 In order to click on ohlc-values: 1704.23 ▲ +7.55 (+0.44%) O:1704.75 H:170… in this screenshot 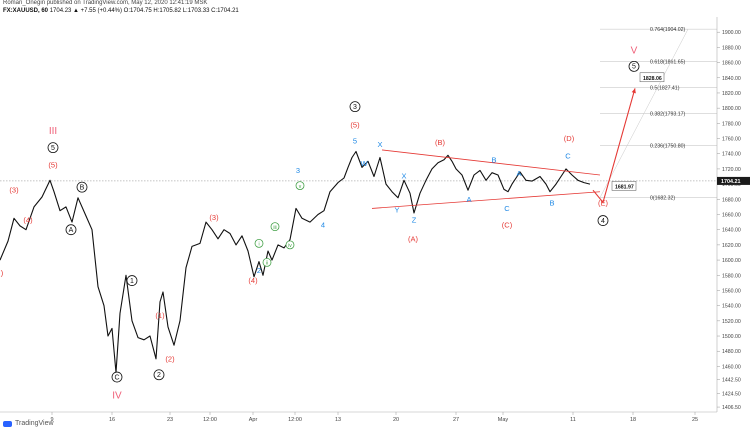, I will do `click(144, 11)`.